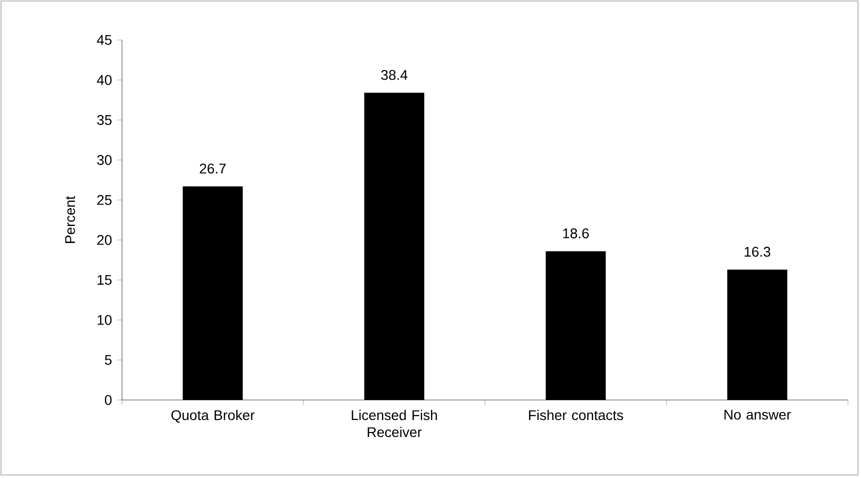  What do you see at coordinates (108, 360) in the screenshot?
I see `y-tick-label: 5` at bounding box center [108, 360].